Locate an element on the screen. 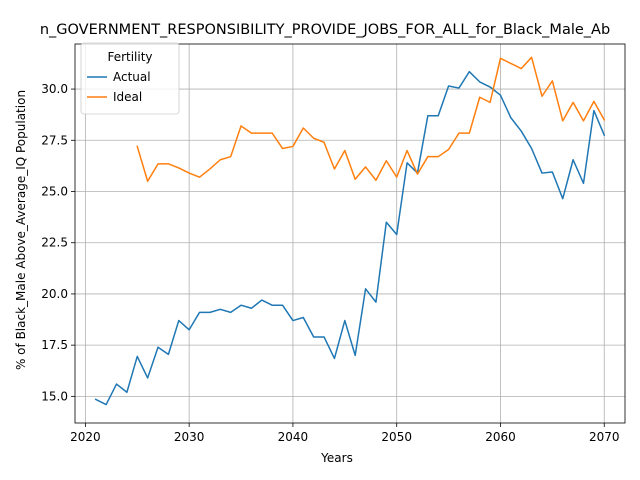 Image resolution: width=640 pixels, height=480 pixels. legend: Fertility Actual Ideal is located at coordinates (130, 78).